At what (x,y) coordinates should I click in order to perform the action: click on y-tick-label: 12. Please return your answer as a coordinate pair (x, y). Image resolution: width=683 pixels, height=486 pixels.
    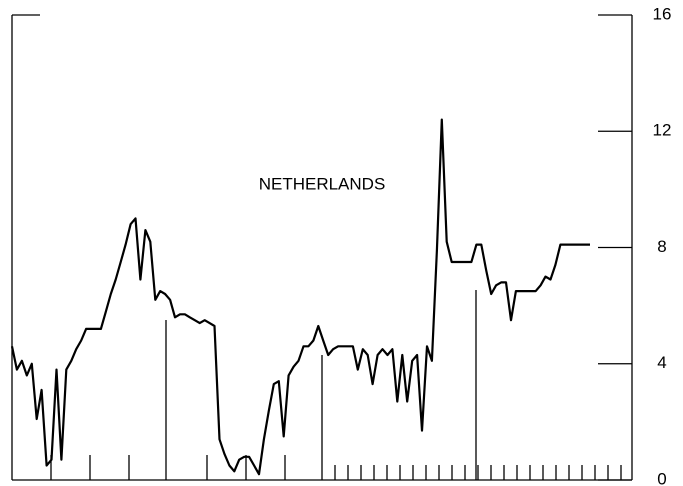
    Looking at the image, I should click on (662, 130).